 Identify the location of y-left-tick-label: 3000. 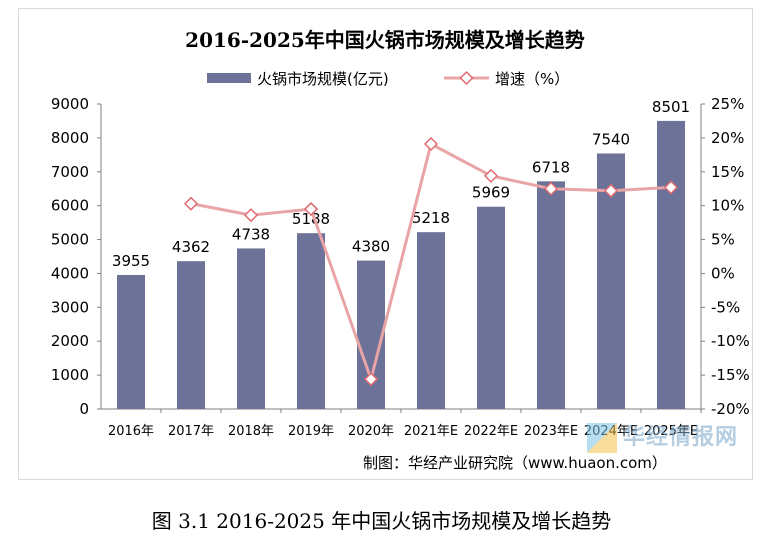
(70, 307).